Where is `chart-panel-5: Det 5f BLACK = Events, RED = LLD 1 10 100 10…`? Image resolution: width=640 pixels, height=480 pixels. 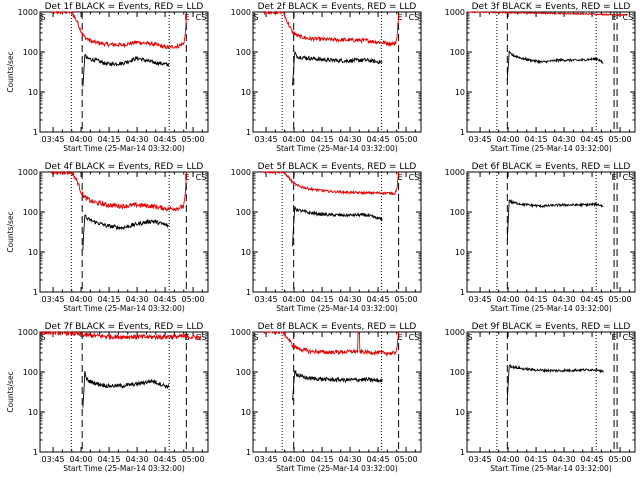 chart-panel-5: Det 5f BLACK = Events, RED = LLD 1 10 100 10… is located at coordinates (326, 237).